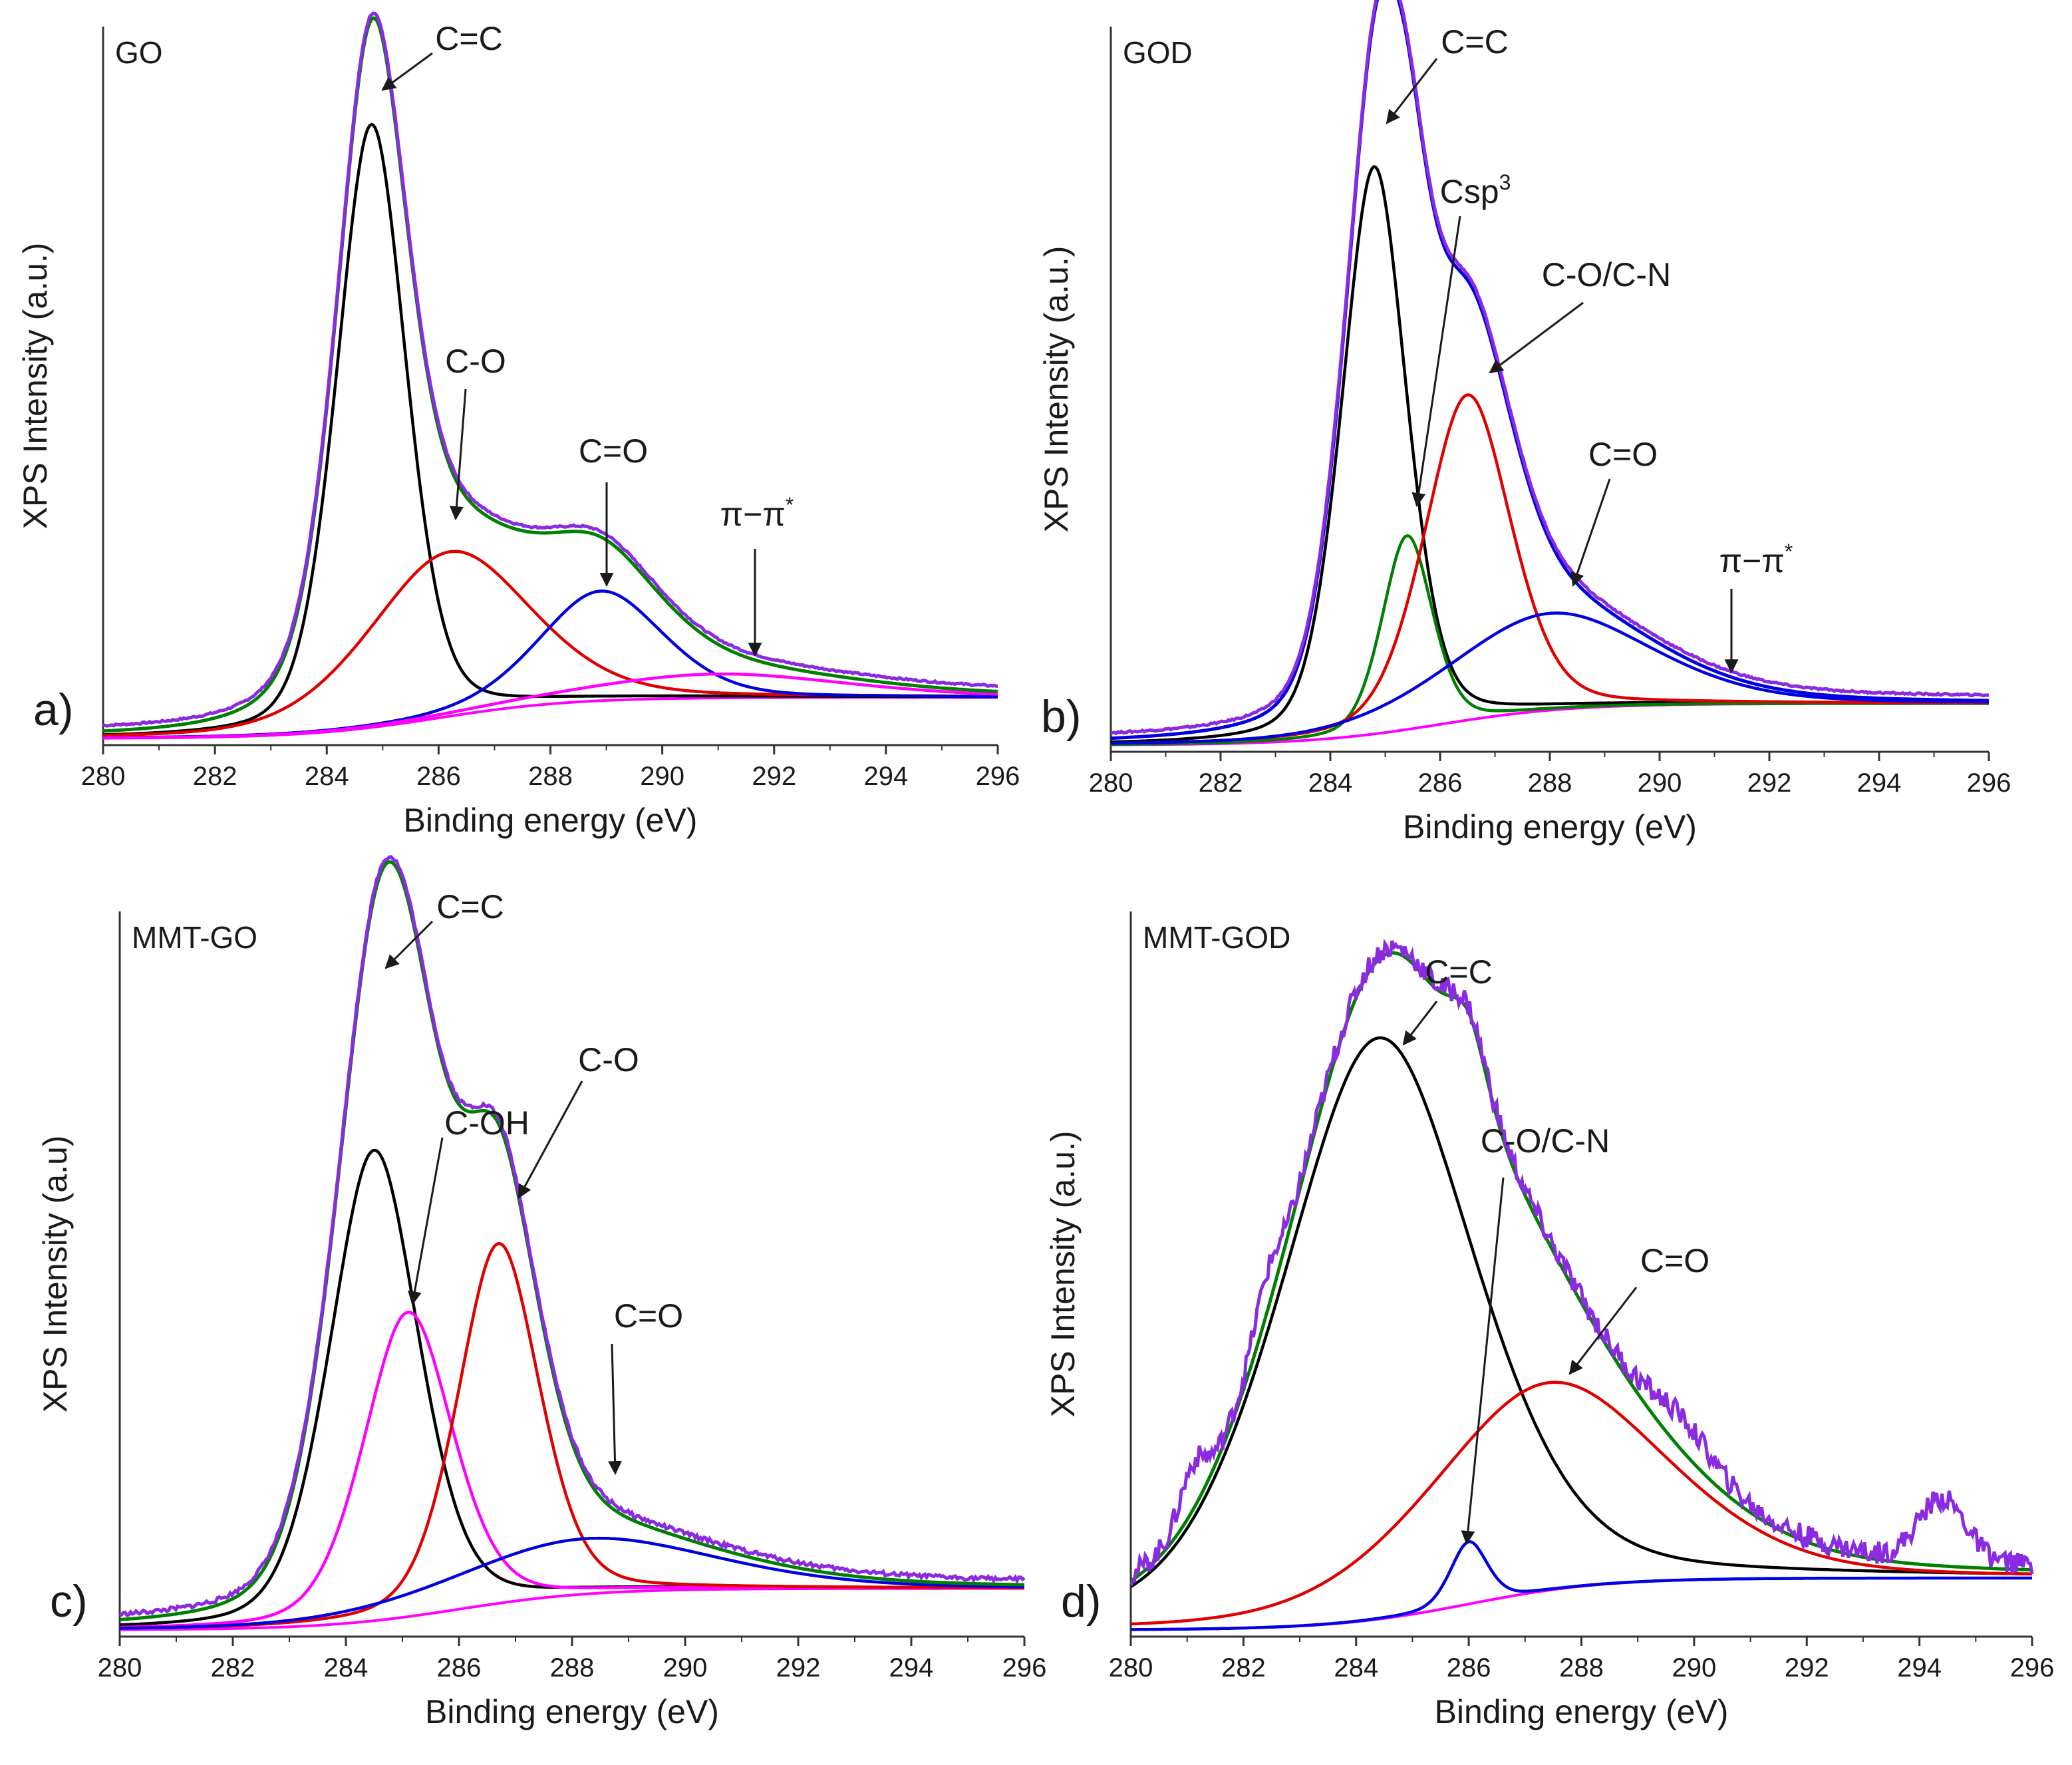  Describe the element at coordinates (486, 1123) in the screenshot. I see `peak-label-c-oh: C-OH` at that location.